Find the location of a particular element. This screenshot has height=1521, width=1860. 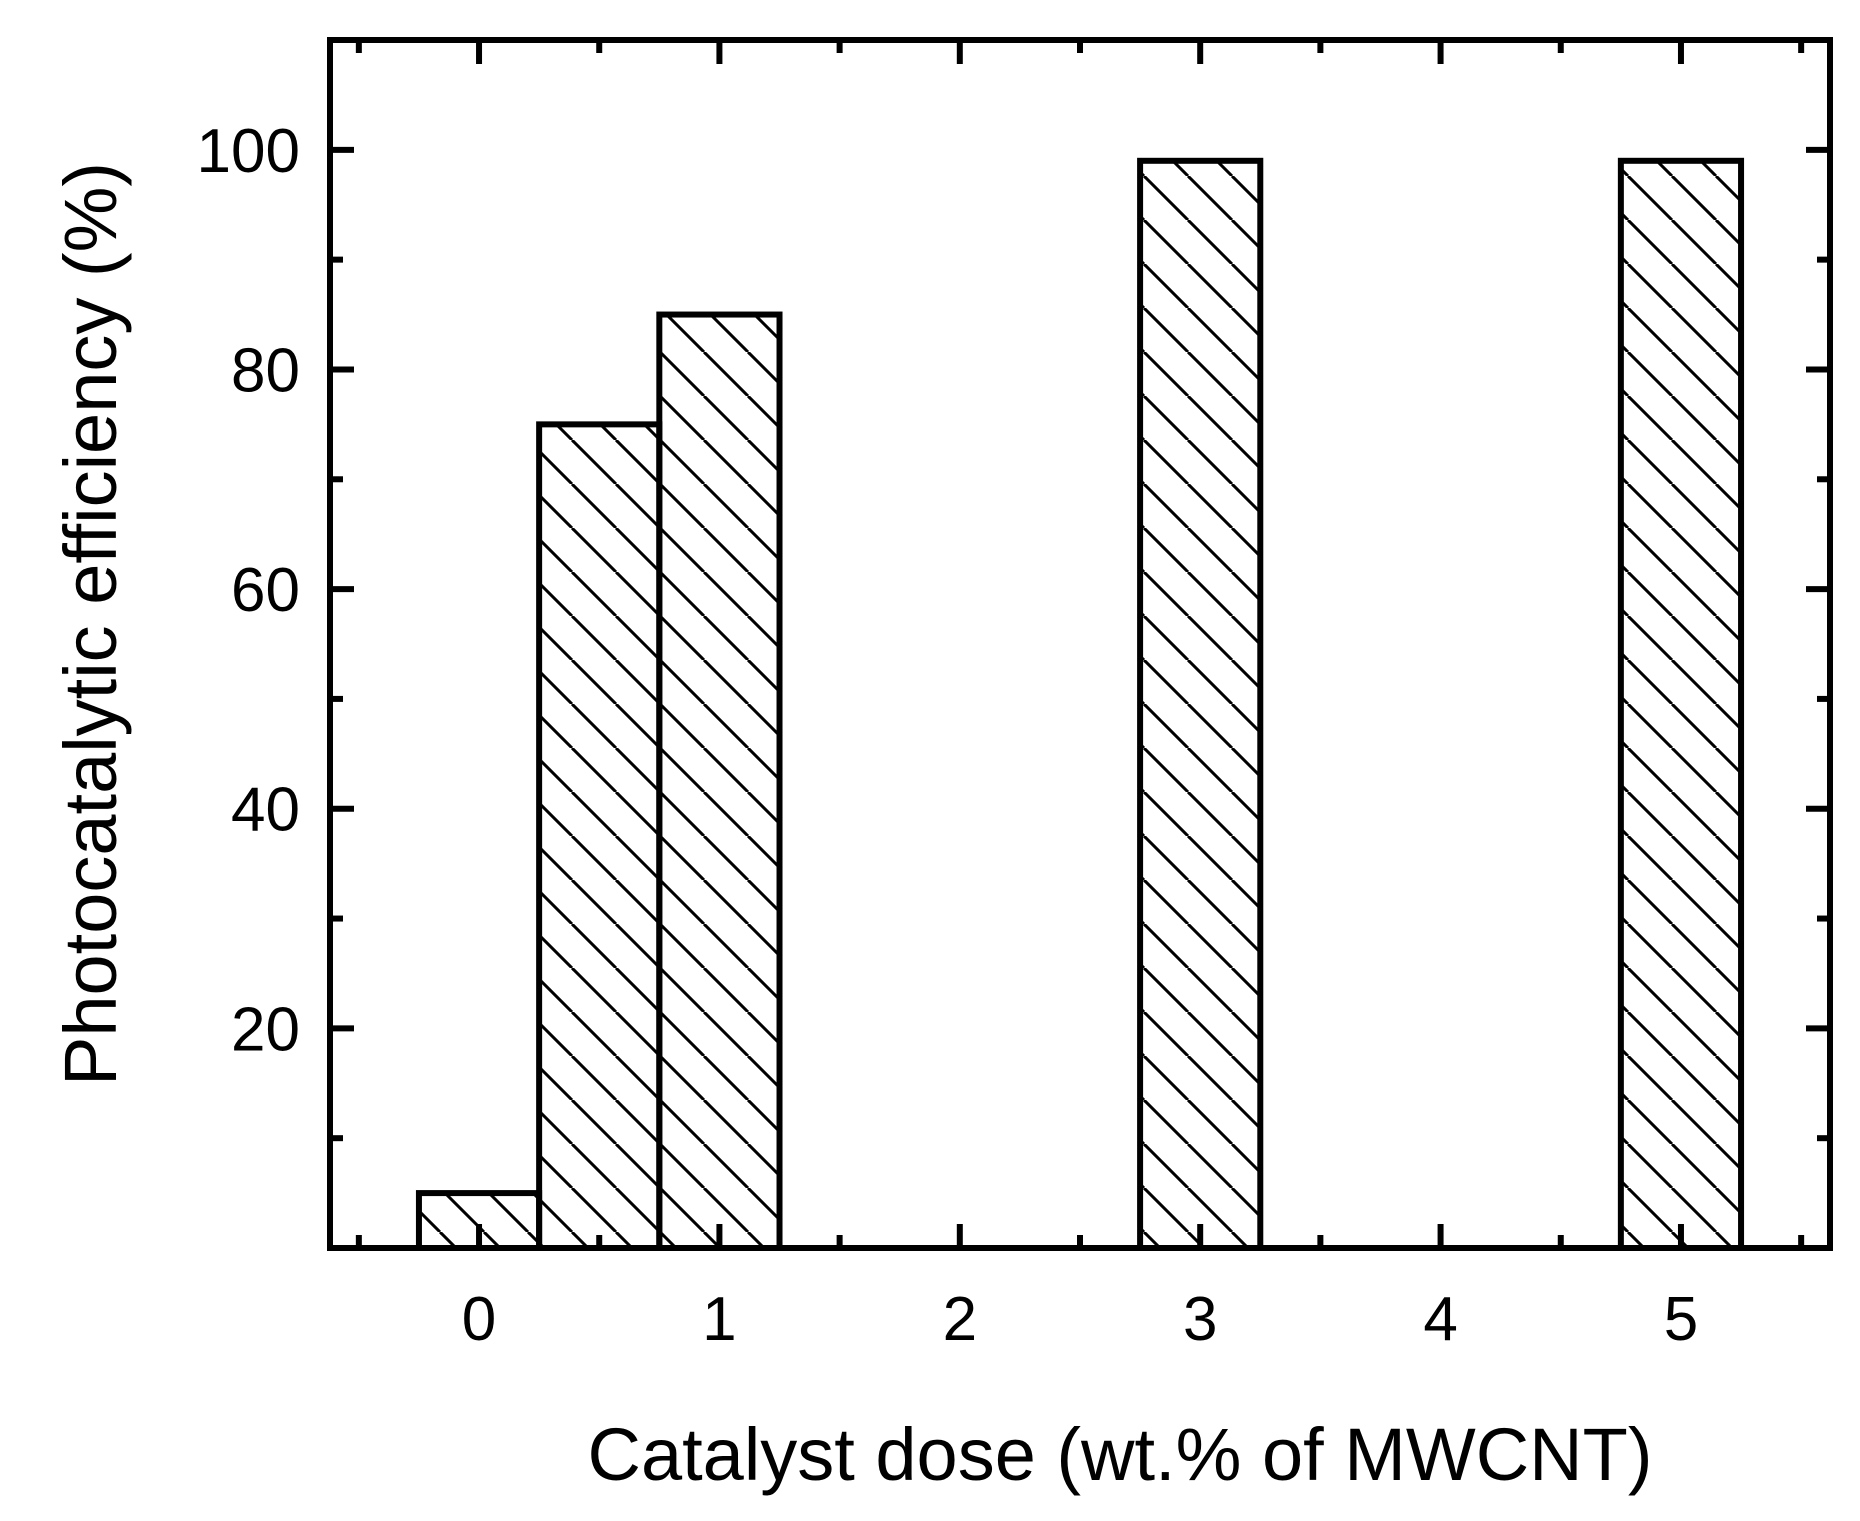

y-tick-label-60: 60 is located at coordinates (265, 590).